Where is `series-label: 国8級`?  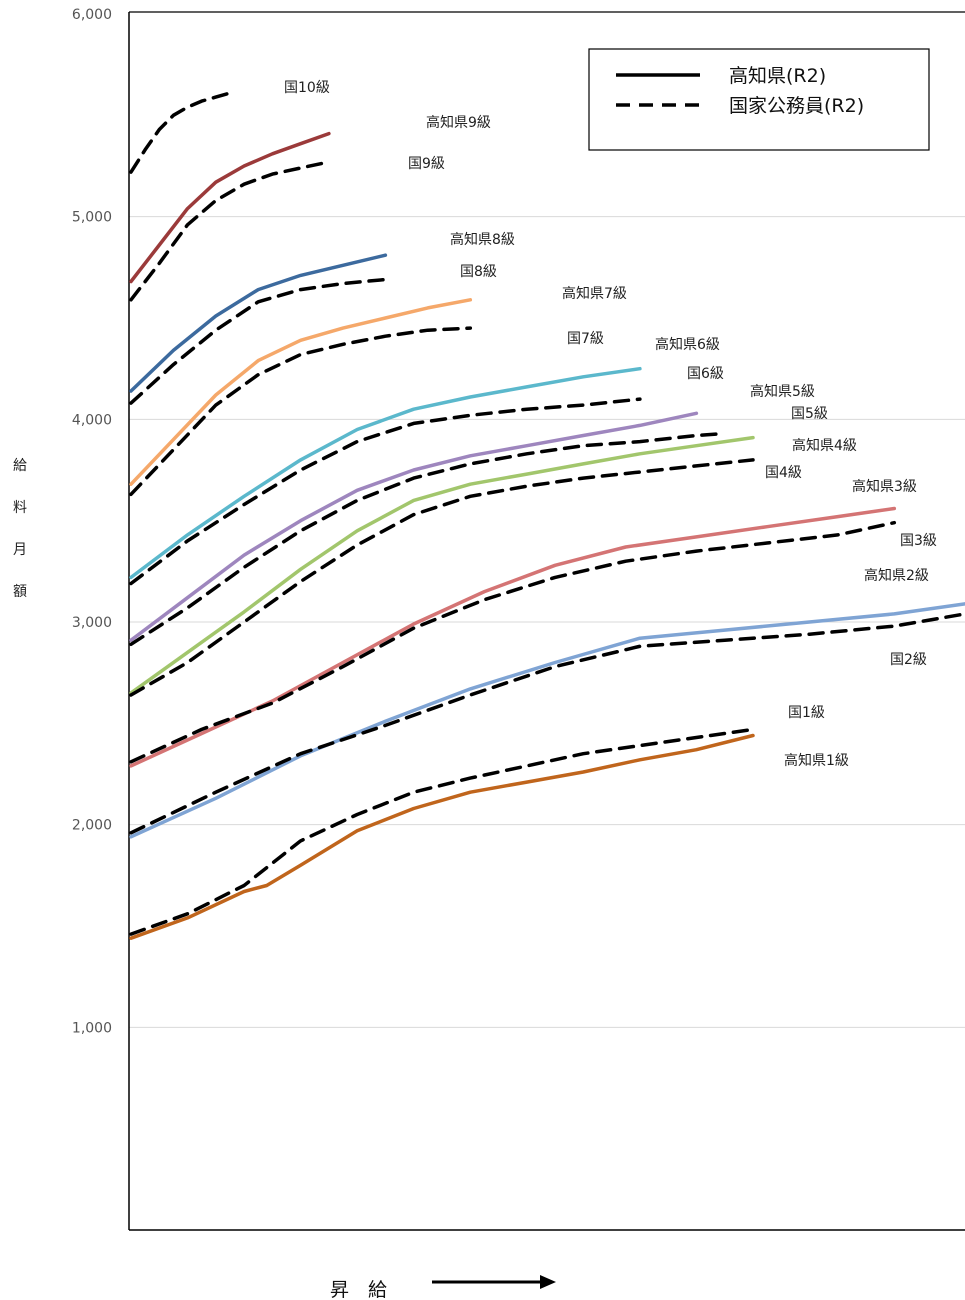
series-label: 国8級 is located at coordinates (478, 272).